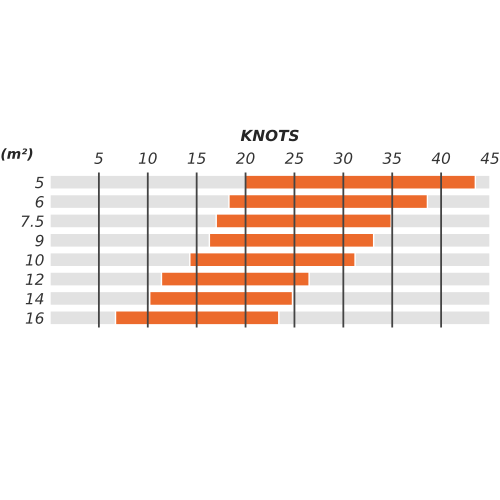 The width and height of the screenshot is (500, 500). What do you see at coordinates (343, 158) in the screenshot?
I see `x-tick-label: 30` at bounding box center [343, 158].